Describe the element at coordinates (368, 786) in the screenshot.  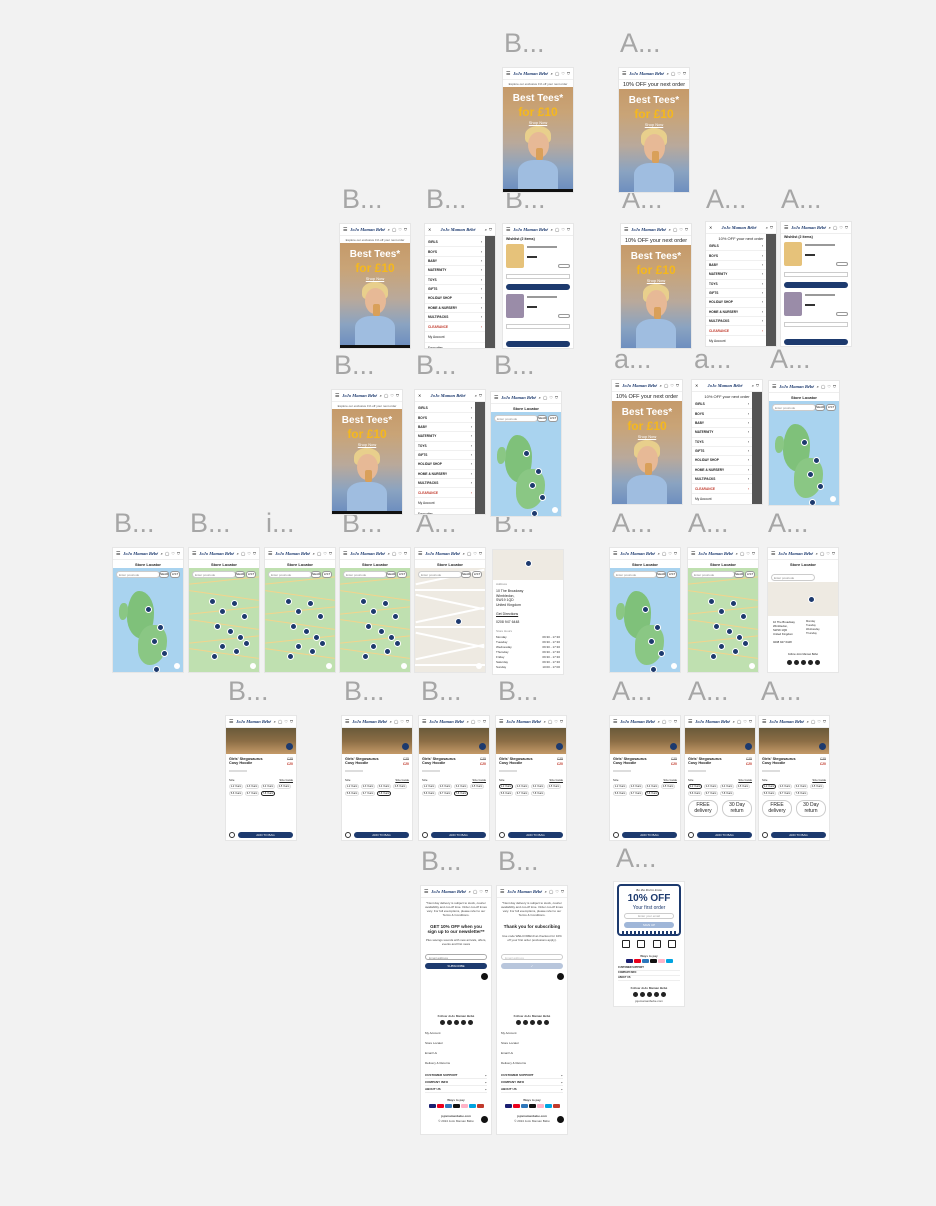
I see `size-option: 2-3 Years` at that location.